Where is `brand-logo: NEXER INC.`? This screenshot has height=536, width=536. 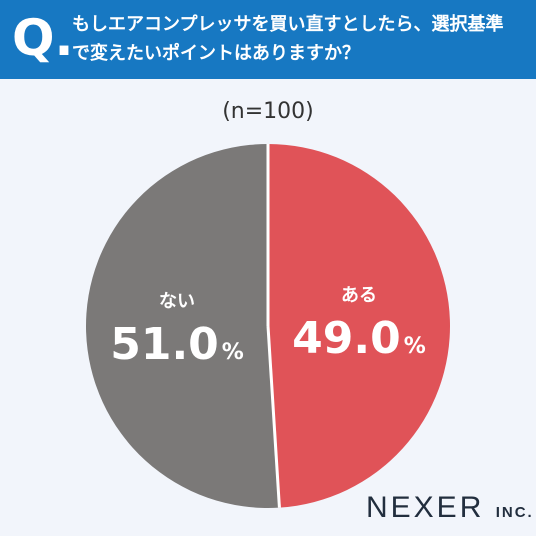 brand-logo: NEXER INC. is located at coordinates (450, 510).